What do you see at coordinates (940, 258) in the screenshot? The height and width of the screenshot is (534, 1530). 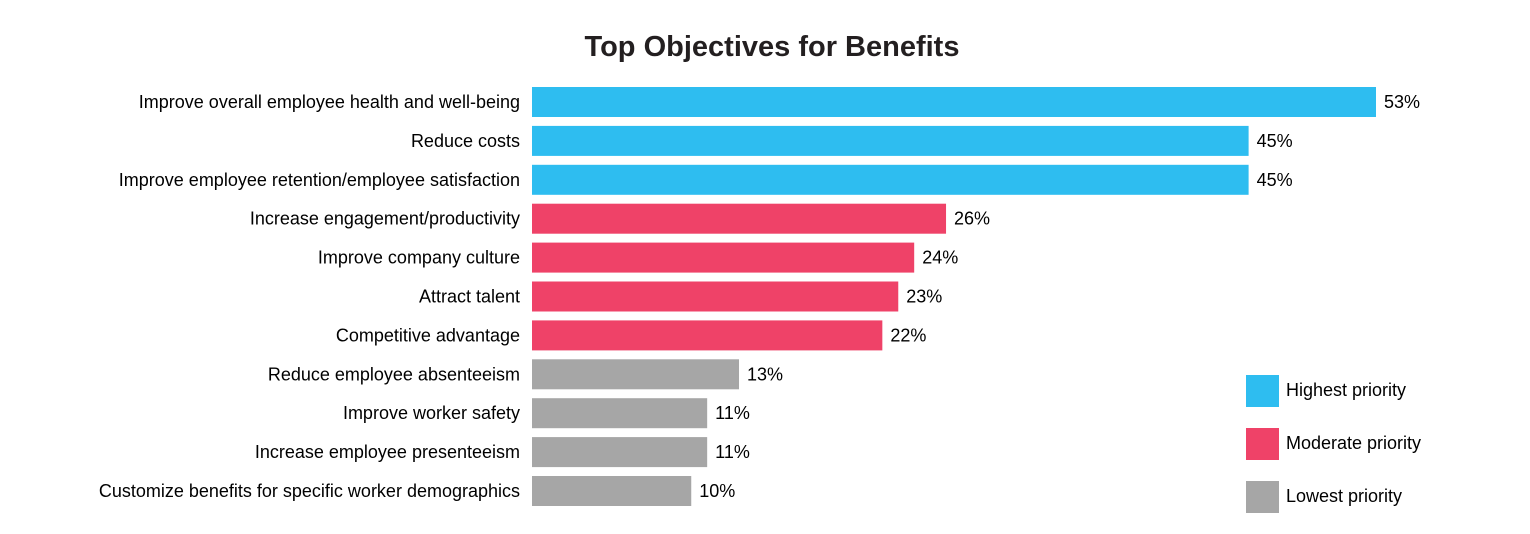 I see `value-label: 24%` at bounding box center [940, 258].